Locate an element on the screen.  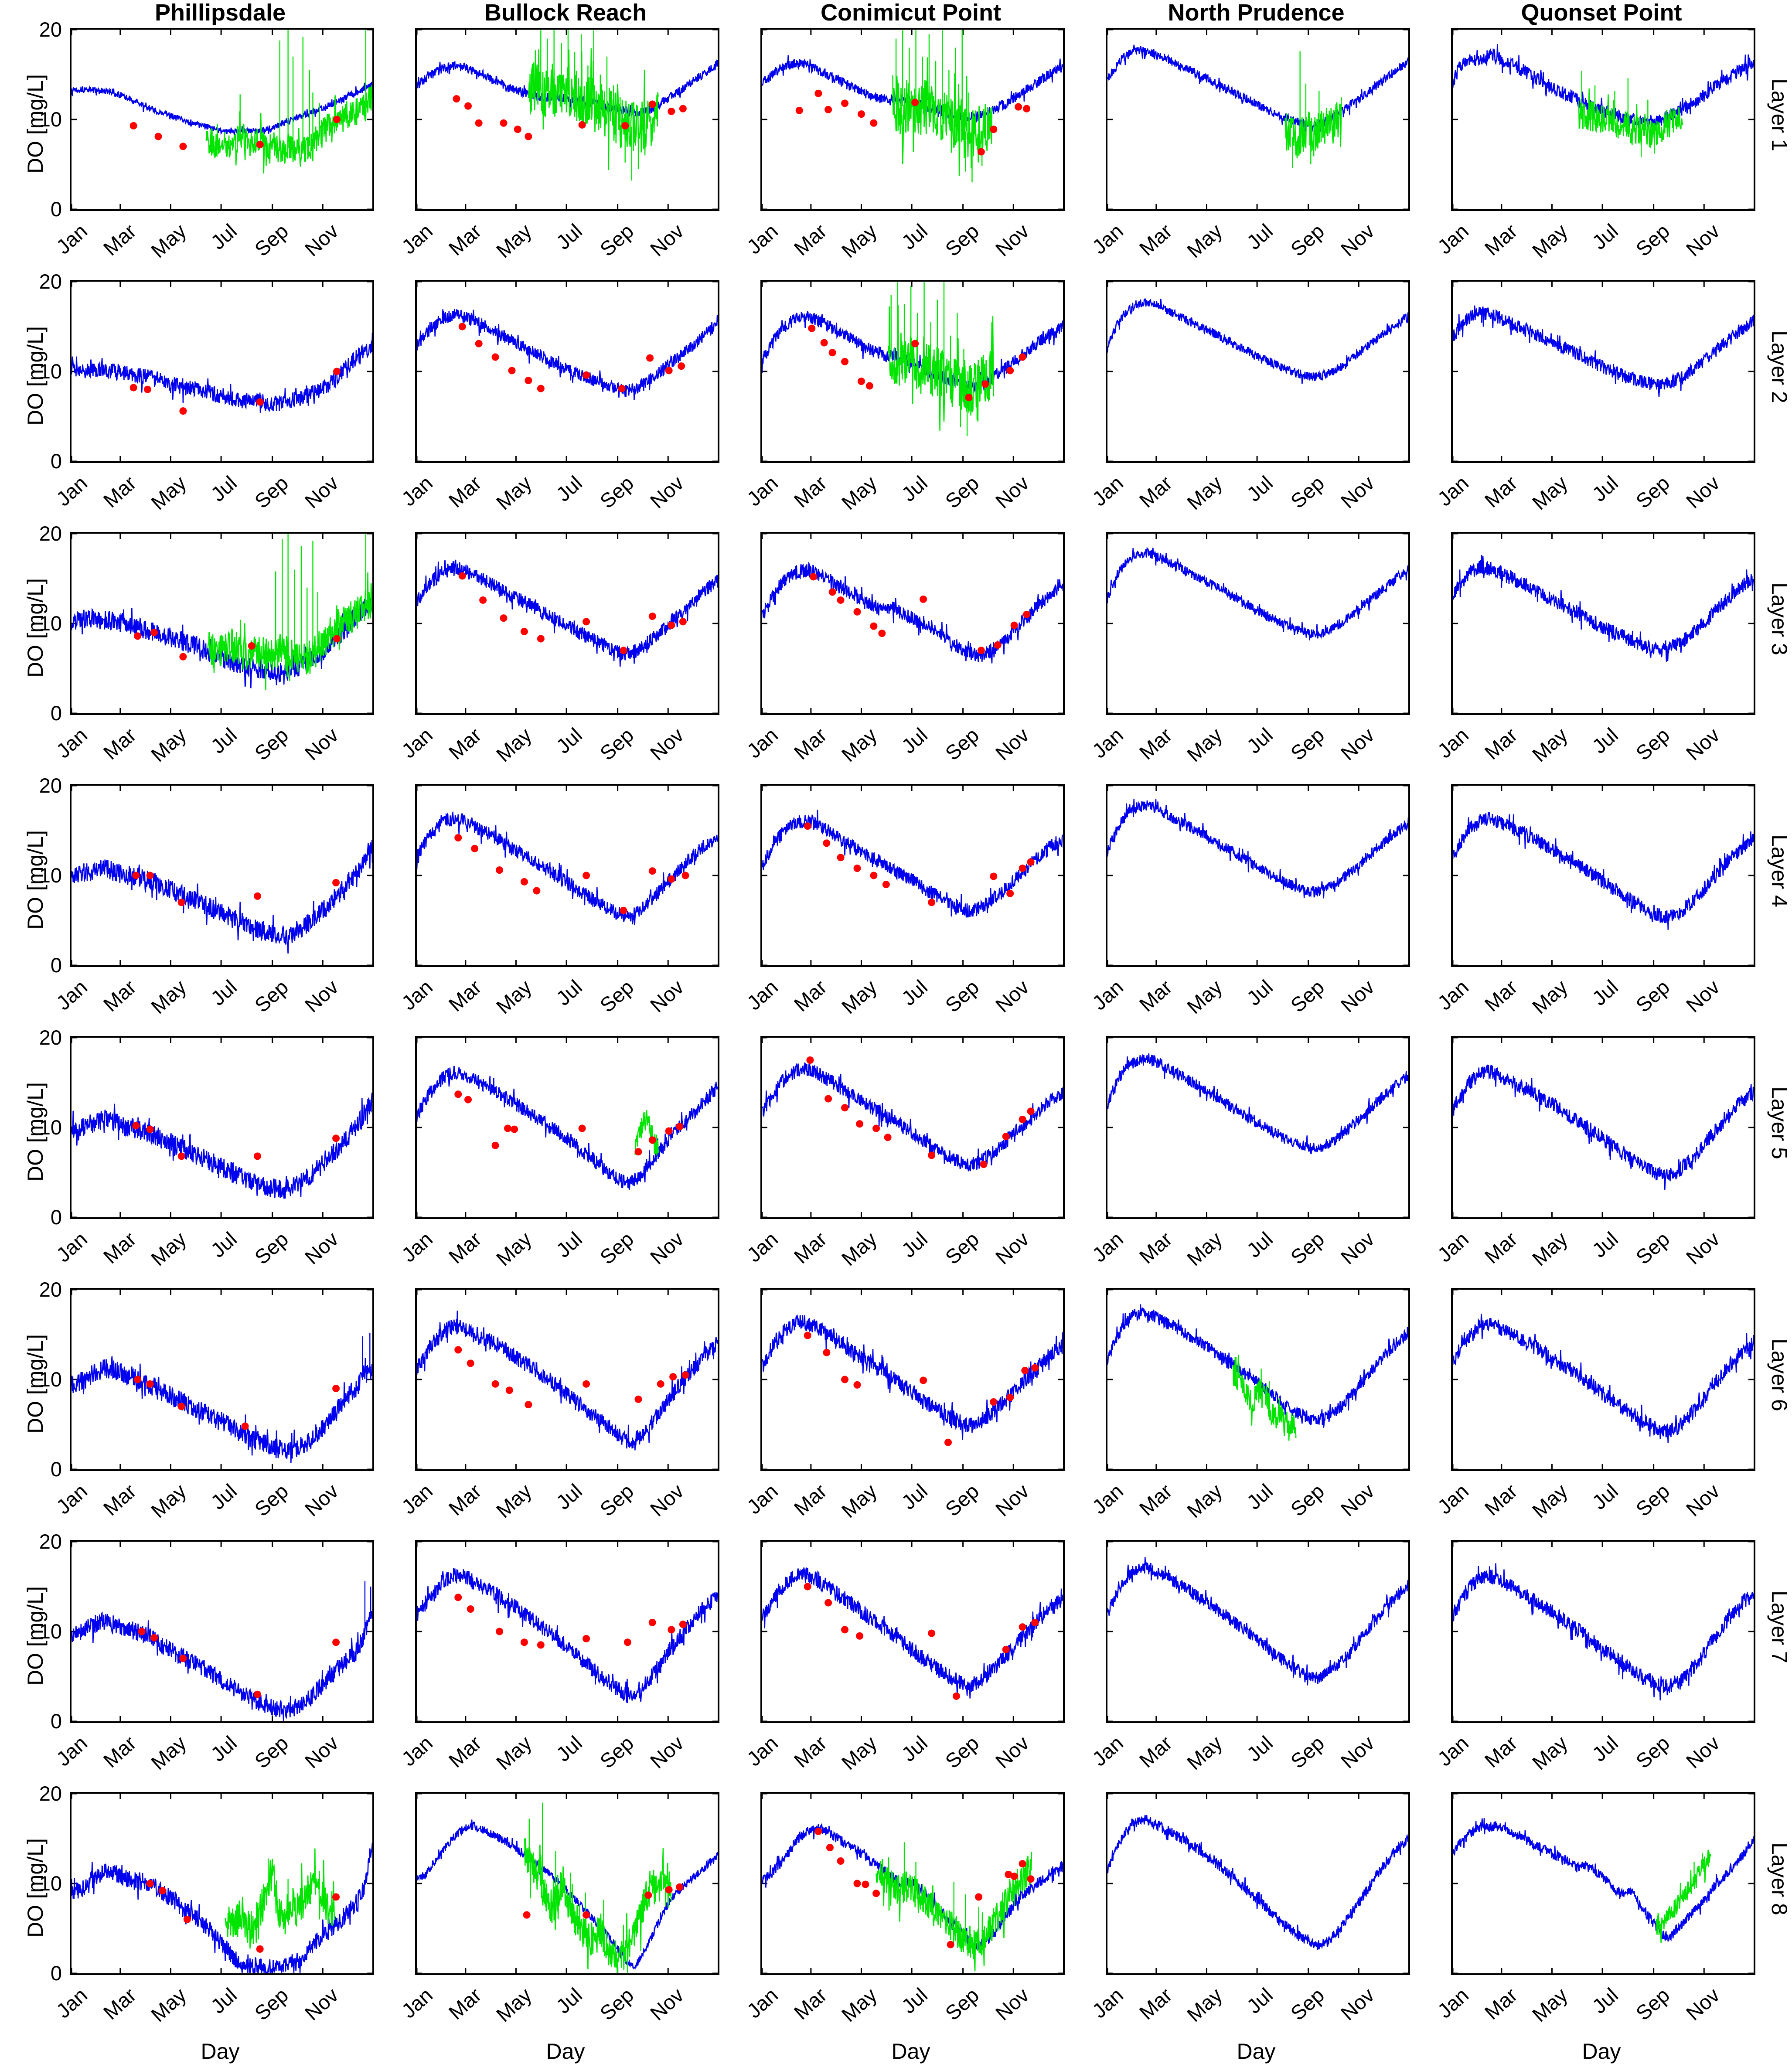
column-title: Quonset Point is located at coordinates (1601, 13).